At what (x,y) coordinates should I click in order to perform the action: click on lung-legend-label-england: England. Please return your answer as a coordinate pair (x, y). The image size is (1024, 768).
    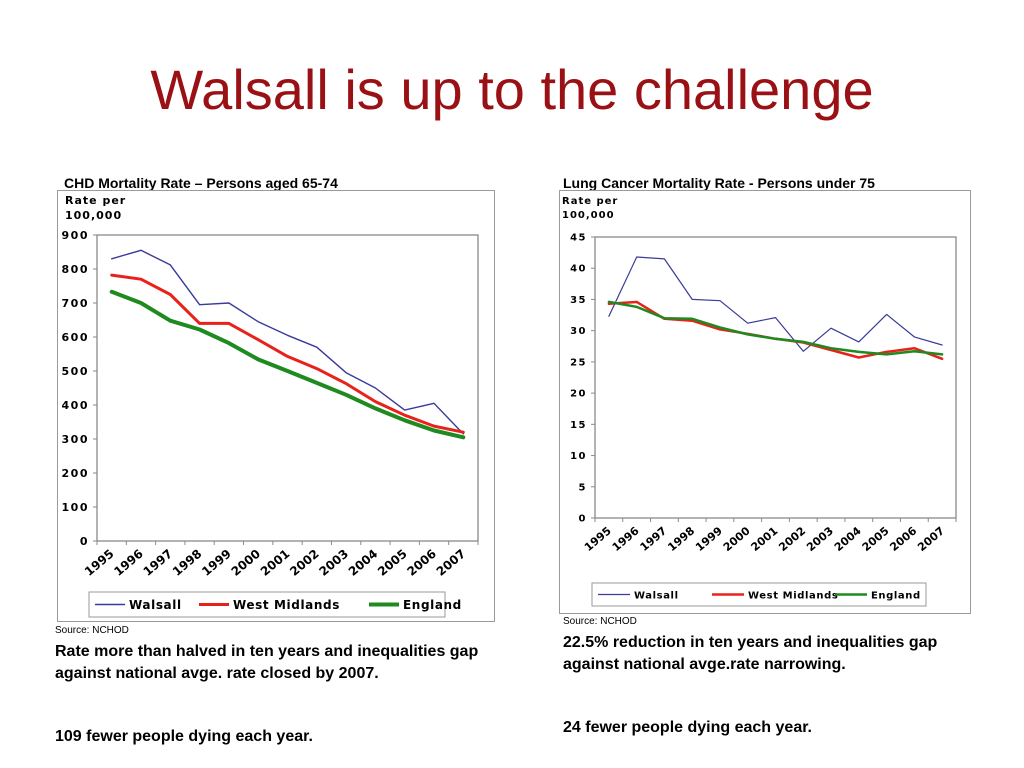
    Looking at the image, I should click on (896, 595).